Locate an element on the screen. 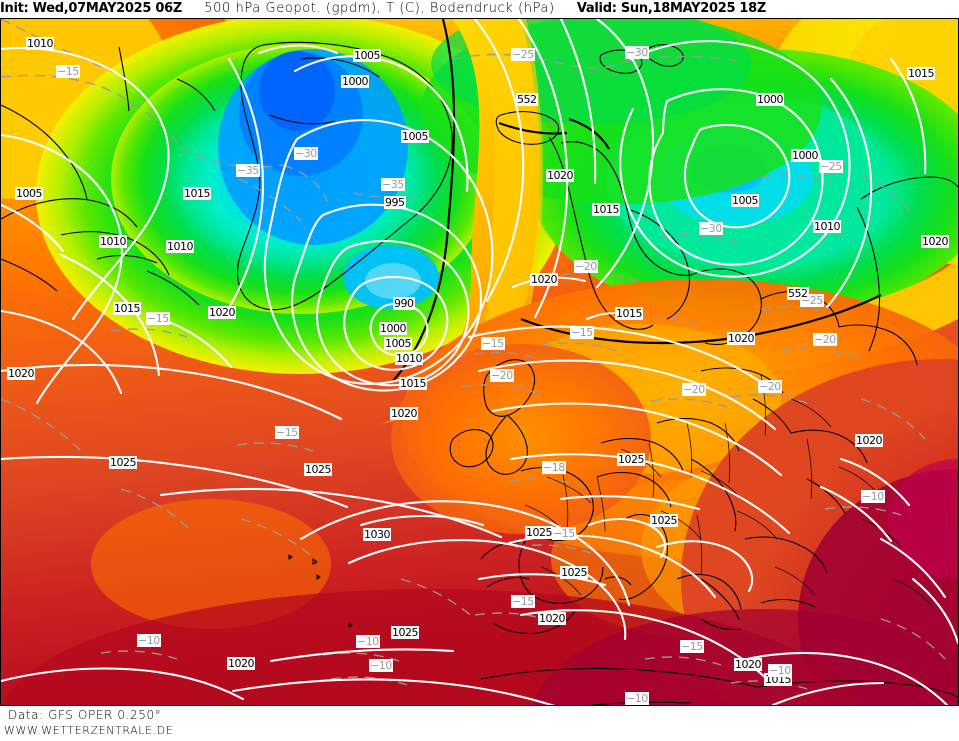  pressure-contour-label: 990 is located at coordinates (404, 303).